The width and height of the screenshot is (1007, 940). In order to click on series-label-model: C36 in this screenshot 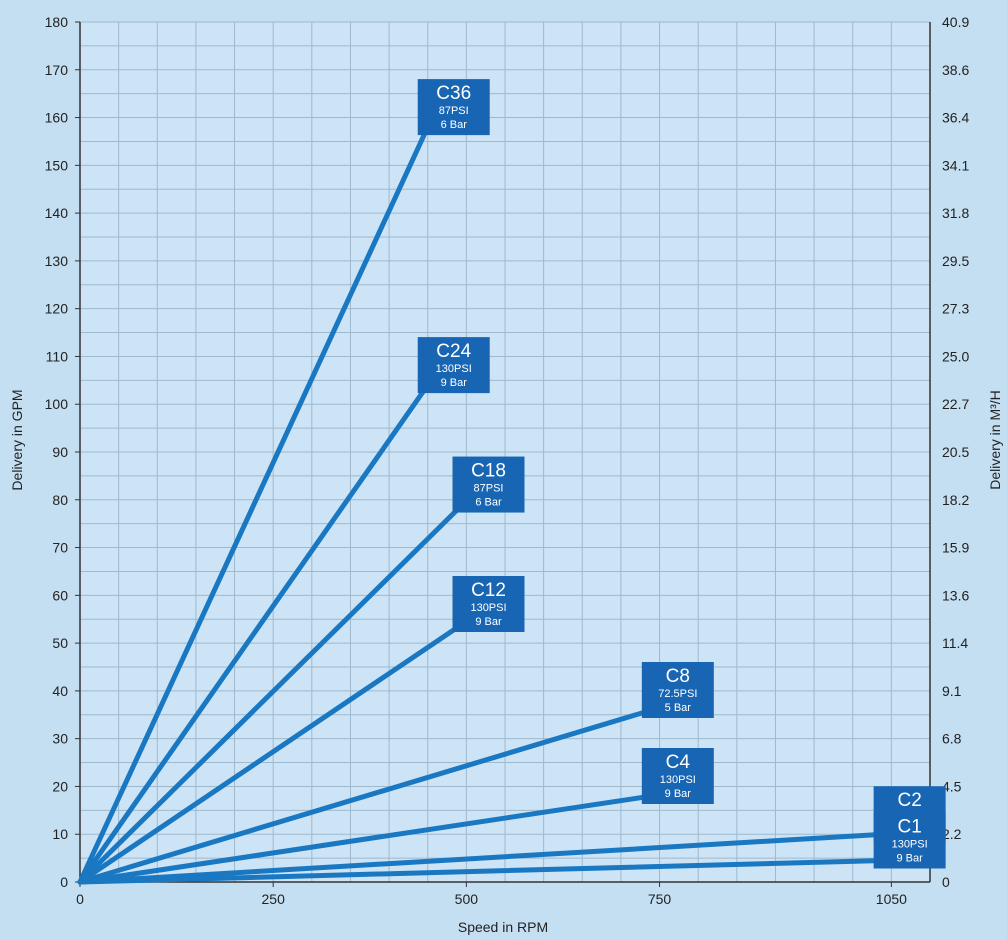, I will do `click(453, 93)`.